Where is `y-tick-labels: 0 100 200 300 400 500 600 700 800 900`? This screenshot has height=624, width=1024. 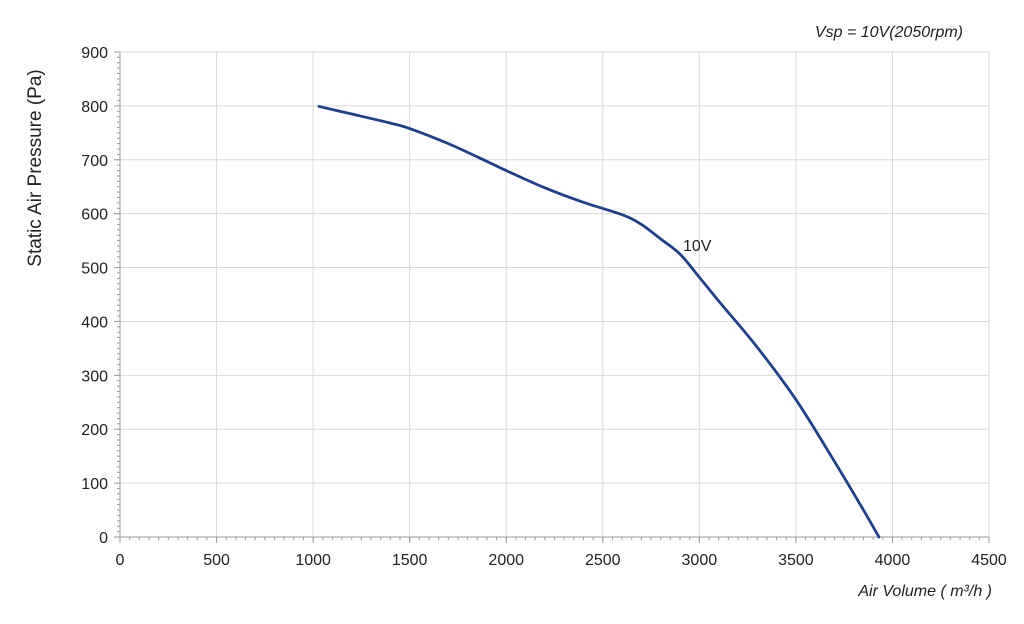
y-tick-labels: 0 100 200 300 400 500 600 700 800 900 is located at coordinates (94, 296).